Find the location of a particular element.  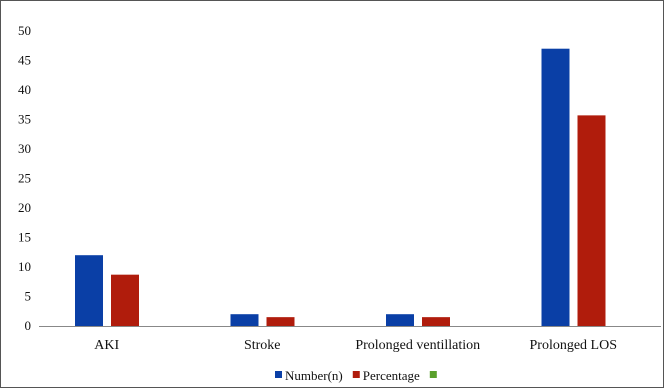

y-tick-label: 40 is located at coordinates (24, 89).